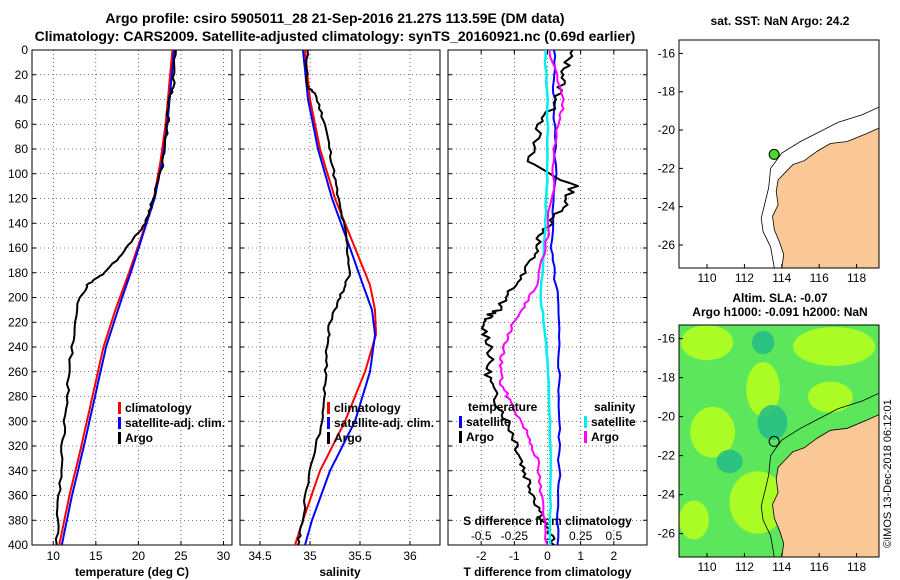  I want to click on sst-lon-label: 116, so click(819, 278).